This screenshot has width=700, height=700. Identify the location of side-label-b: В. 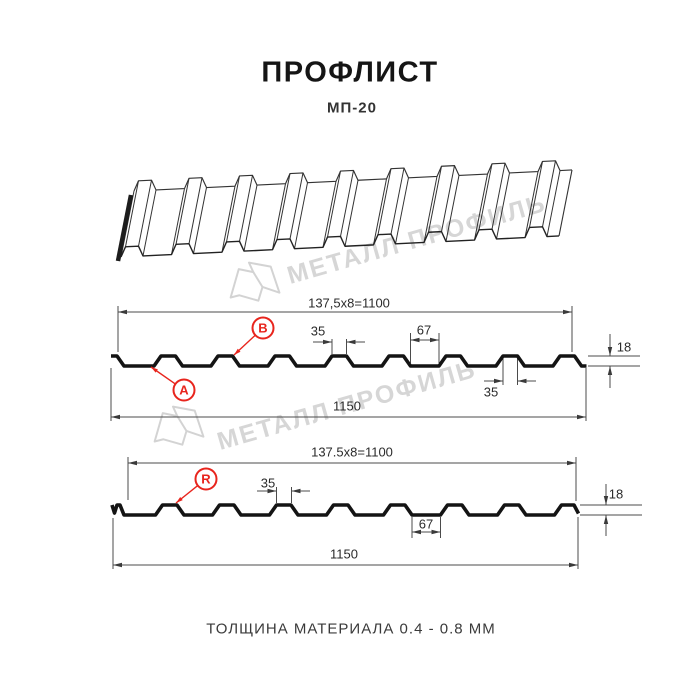
(263, 328).